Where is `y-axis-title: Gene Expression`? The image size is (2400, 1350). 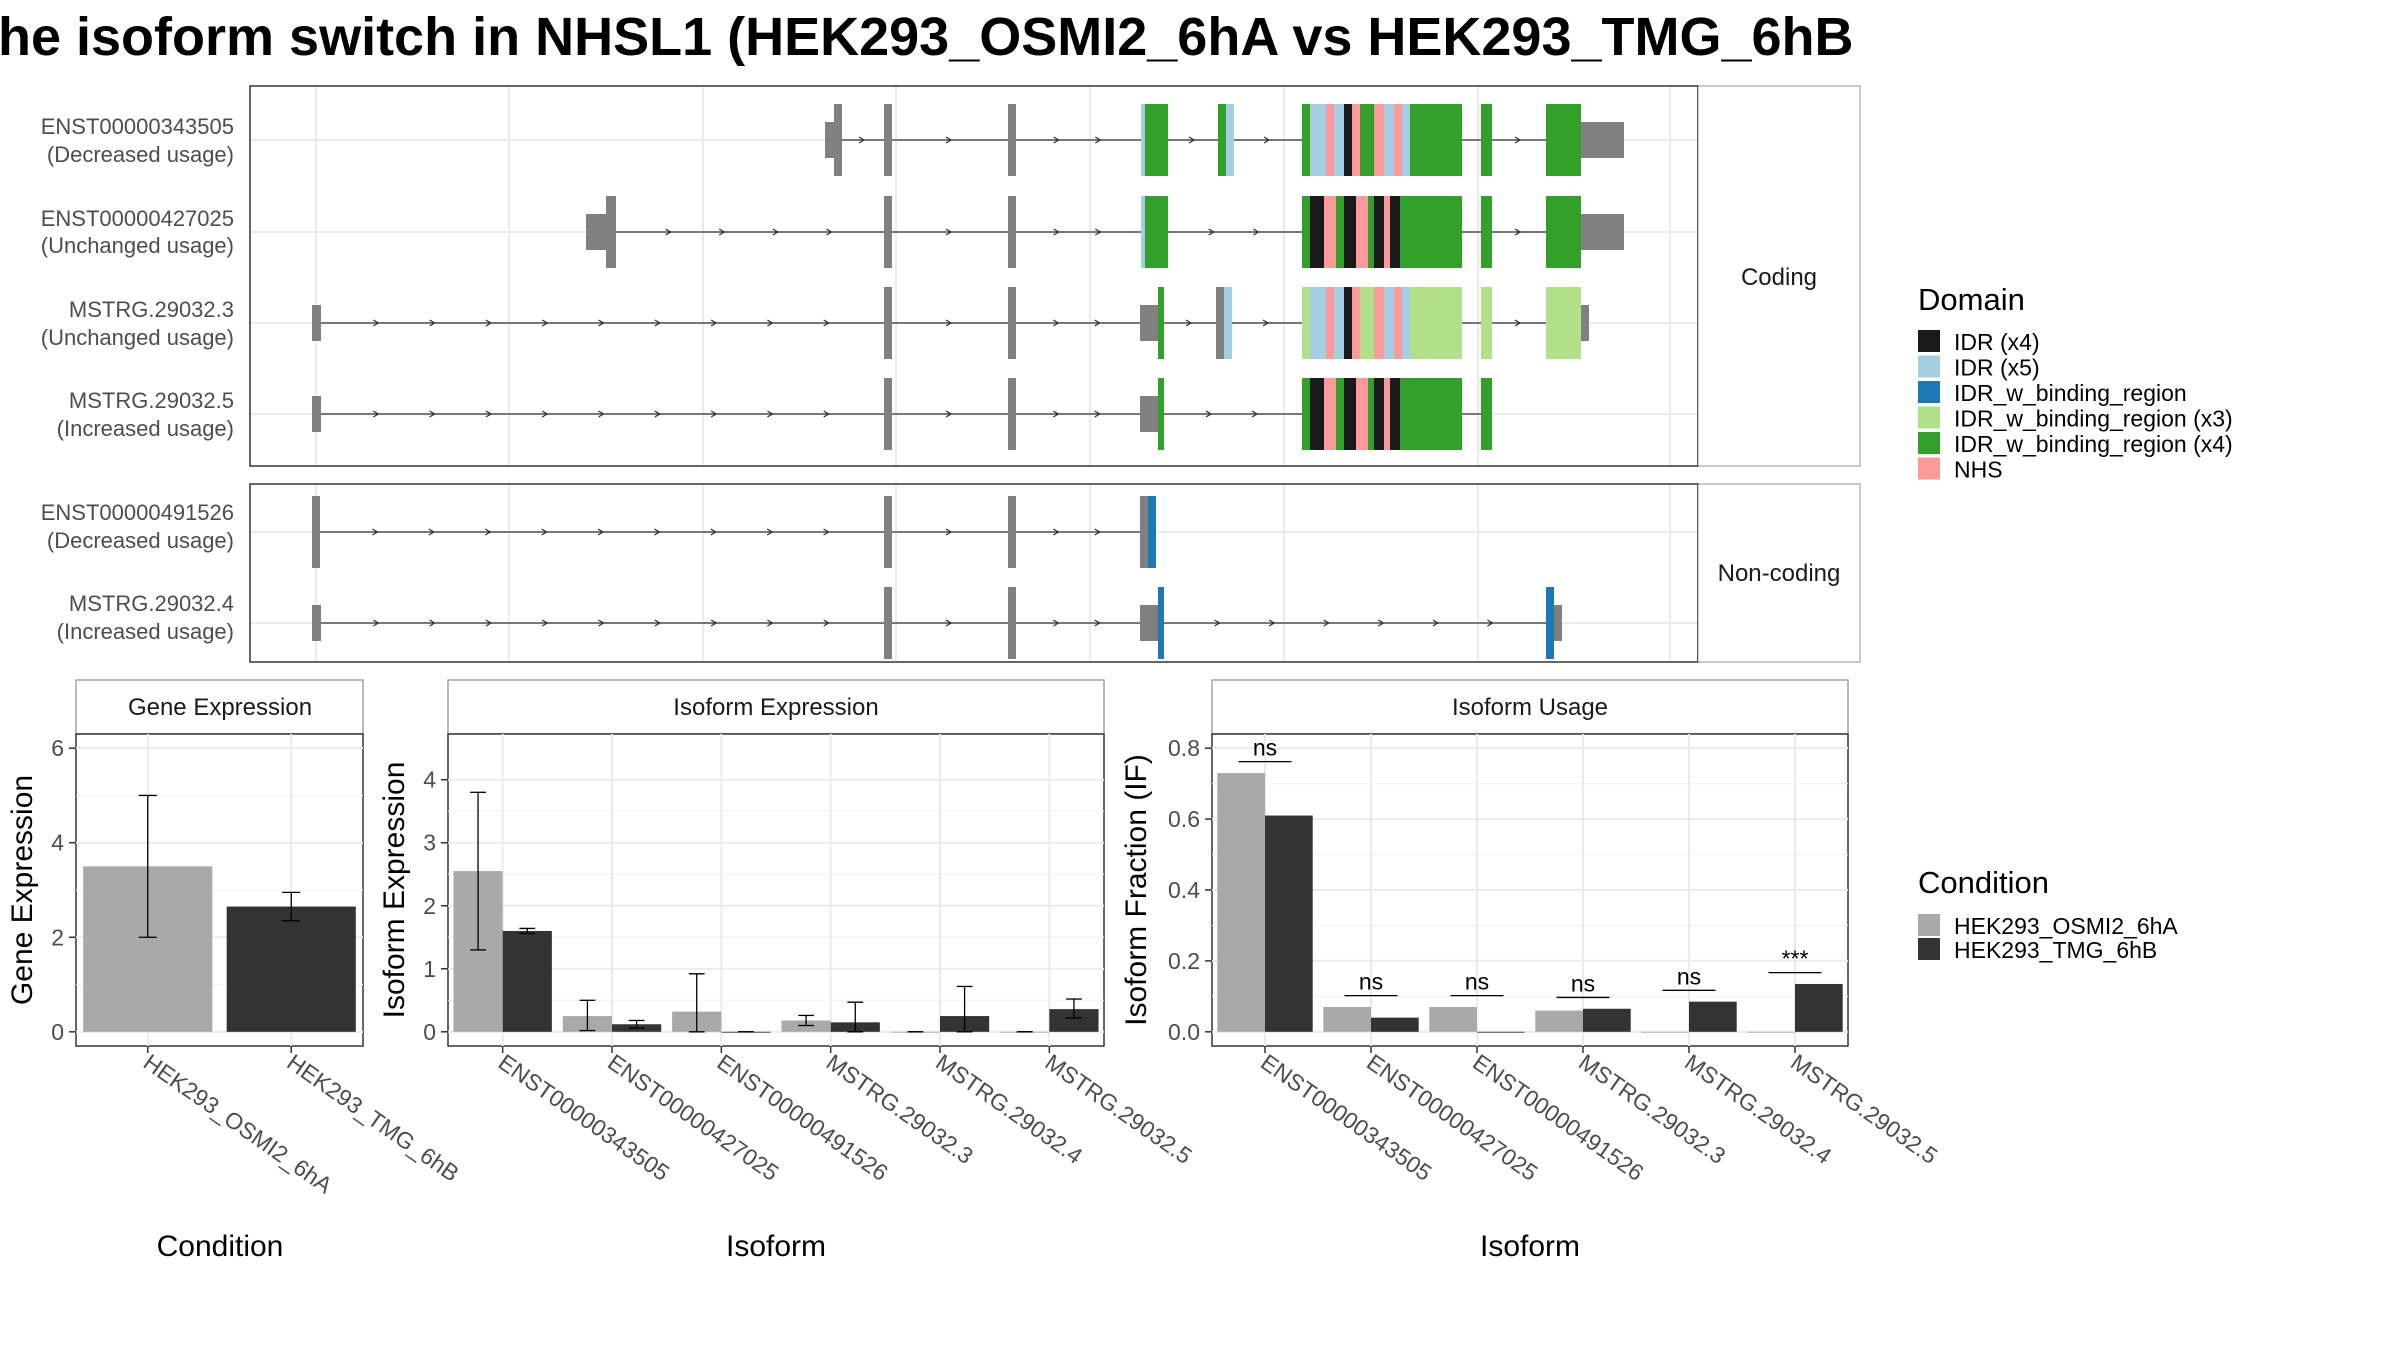
y-axis-title: Gene Expression is located at coordinates (22, 890).